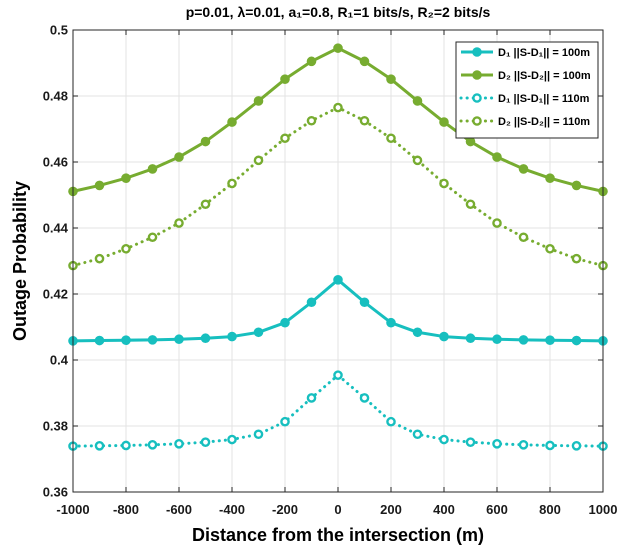  Describe the element at coordinates (56, 228) in the screenshot. I see `y-tick-label-4: 0.44` at that location.